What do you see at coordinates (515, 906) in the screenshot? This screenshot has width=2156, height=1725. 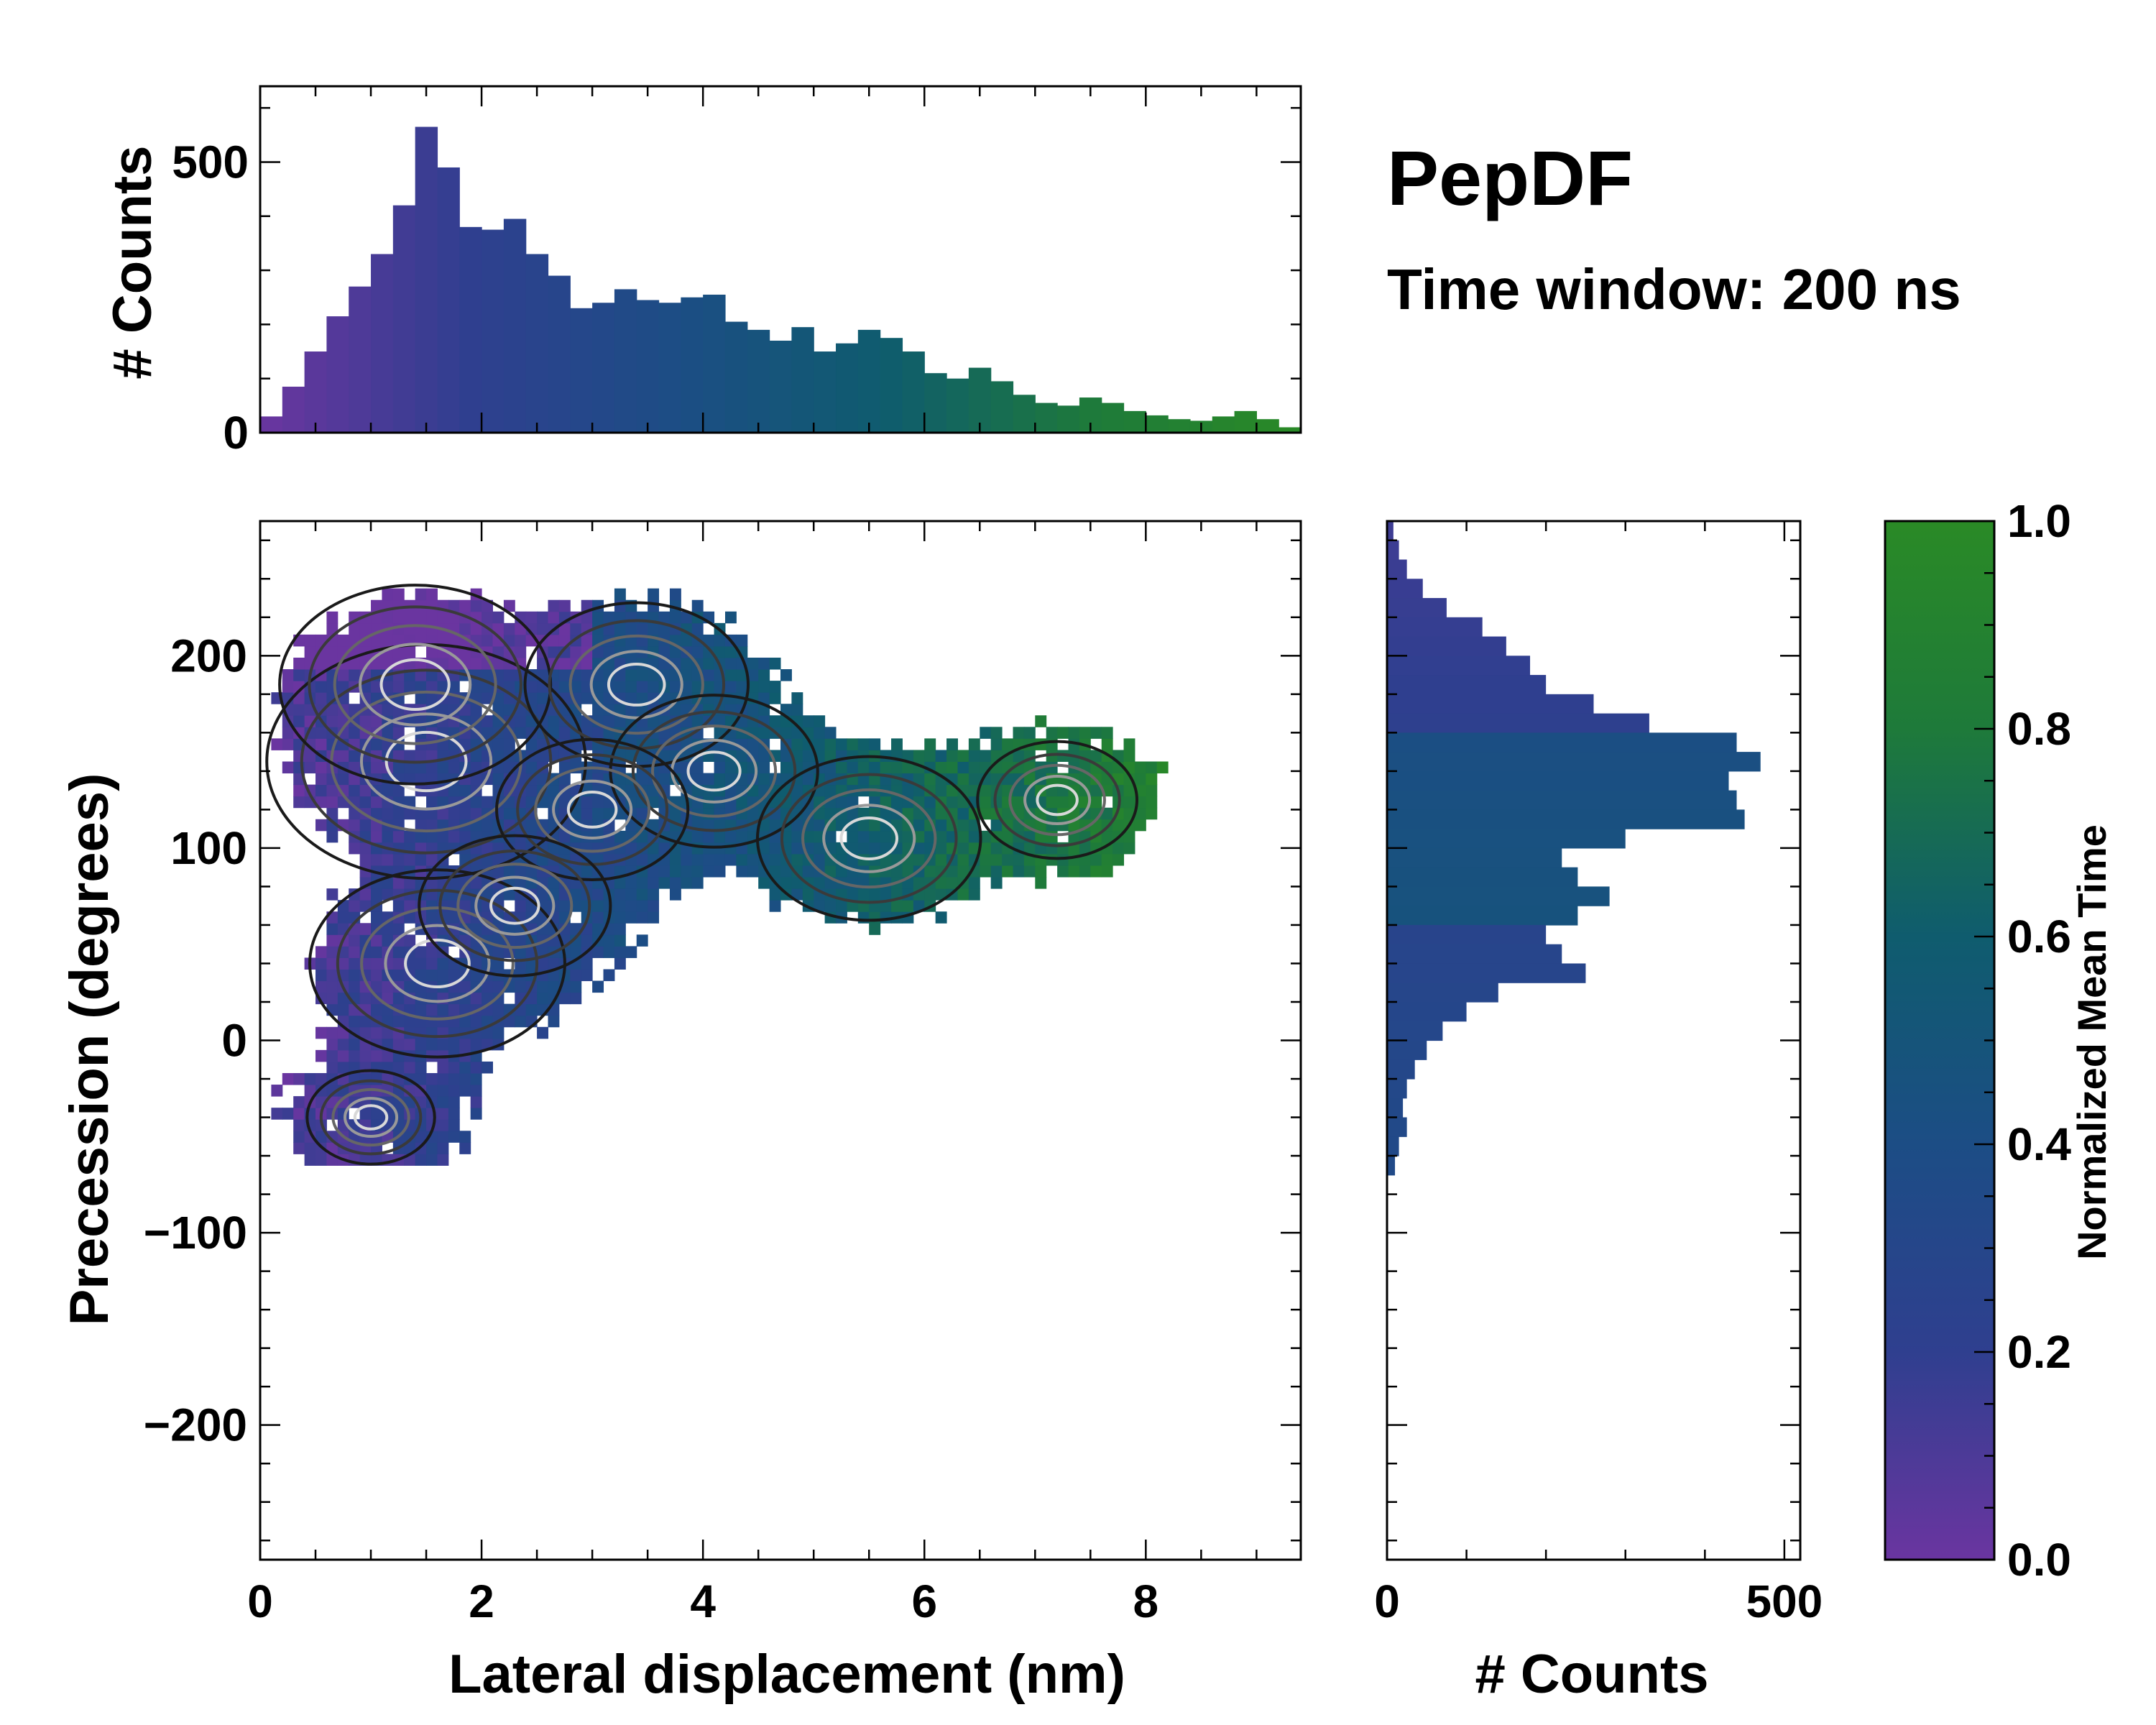 I see `contour-line` at bounding box center [515, 906].